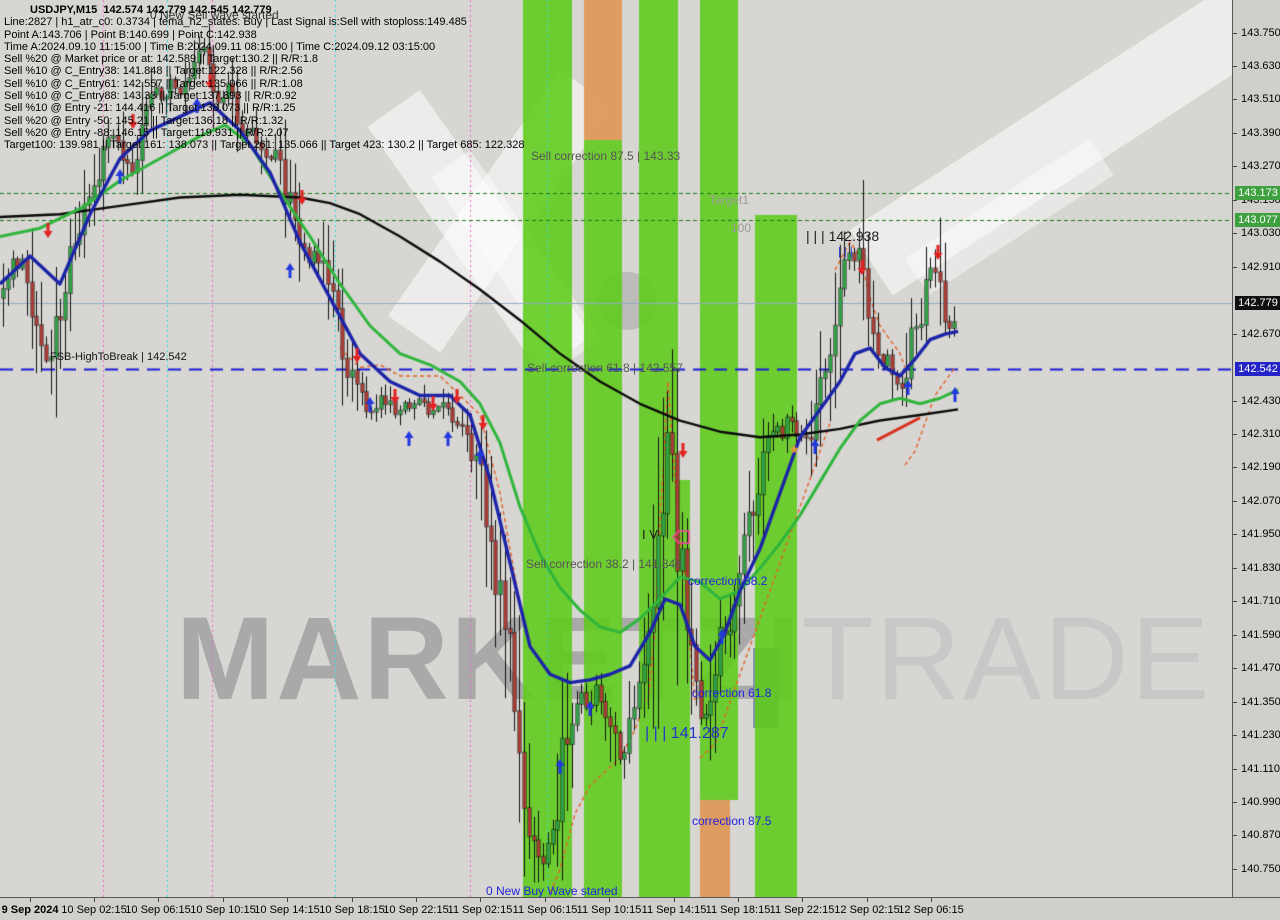 The width and height of the screenshot is (1280, 920). I want to click on chart-annotation: I V, so click(650, 534).